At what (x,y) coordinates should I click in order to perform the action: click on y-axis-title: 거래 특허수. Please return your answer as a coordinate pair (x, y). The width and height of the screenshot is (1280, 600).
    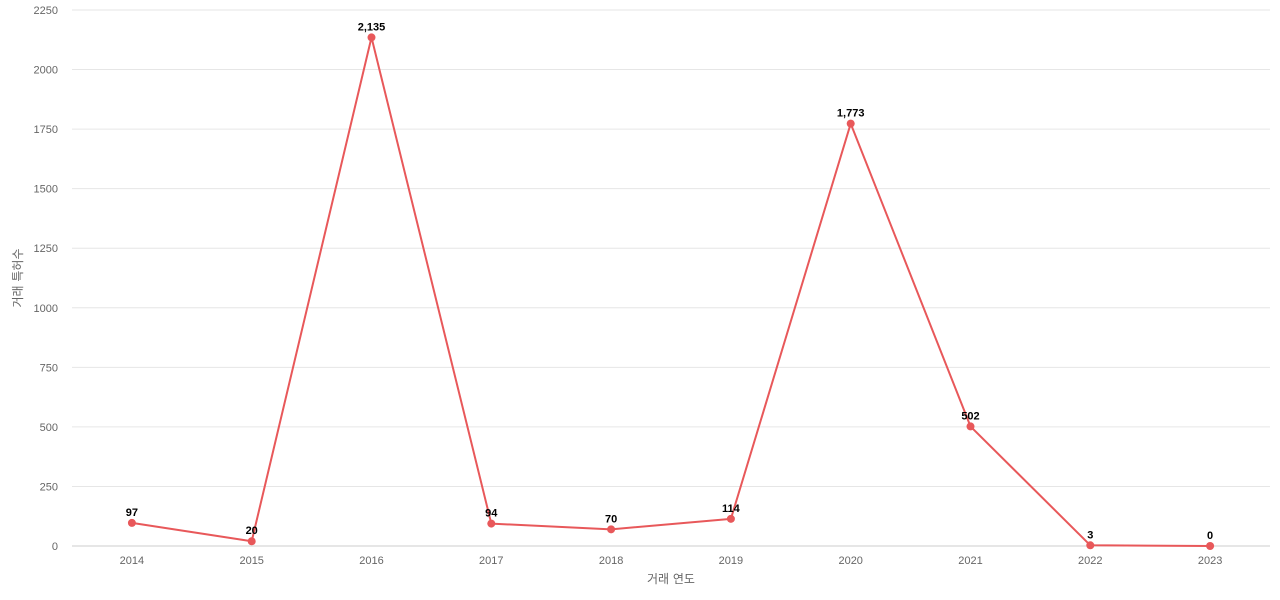
    Looking at the image, I should click on (18, 277).